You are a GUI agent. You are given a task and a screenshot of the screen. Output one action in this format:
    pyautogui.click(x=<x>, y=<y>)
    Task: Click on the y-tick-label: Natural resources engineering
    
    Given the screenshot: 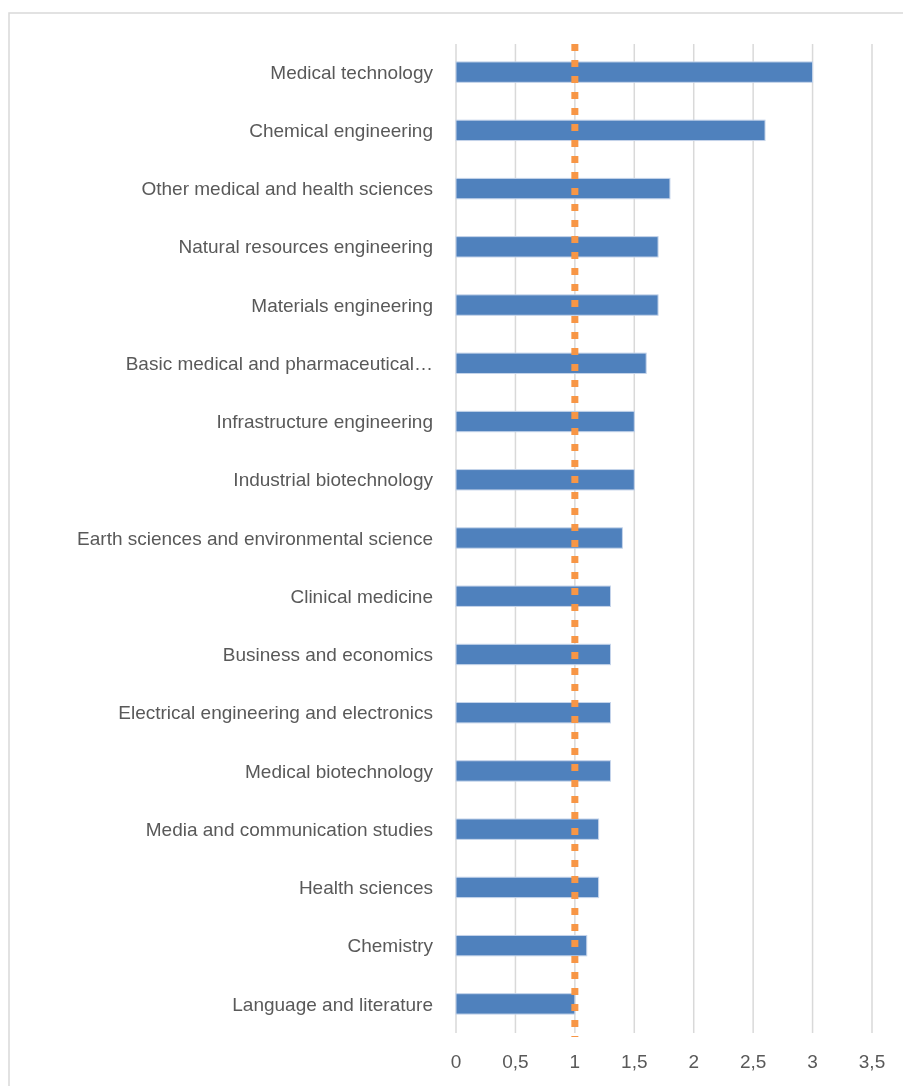 What is the action you would take?
    pyautogui.click(x=305, y=247)
    